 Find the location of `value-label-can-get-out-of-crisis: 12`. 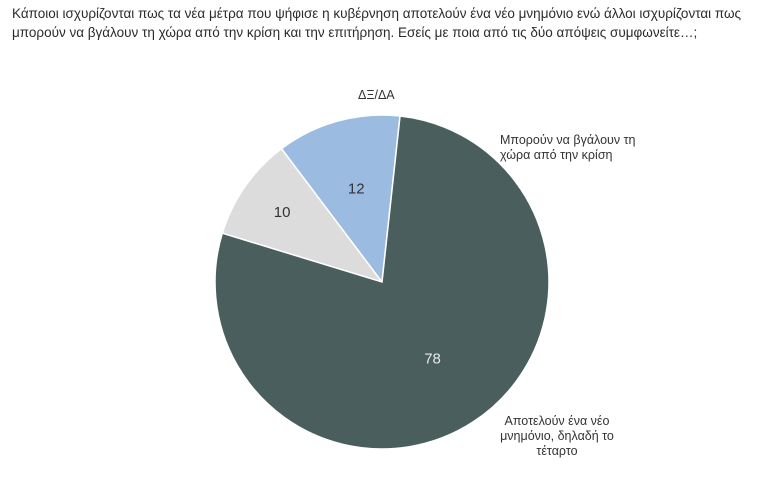

value-label-can-get-out-of-crisis: 12 is located at coordinates (356, 189).